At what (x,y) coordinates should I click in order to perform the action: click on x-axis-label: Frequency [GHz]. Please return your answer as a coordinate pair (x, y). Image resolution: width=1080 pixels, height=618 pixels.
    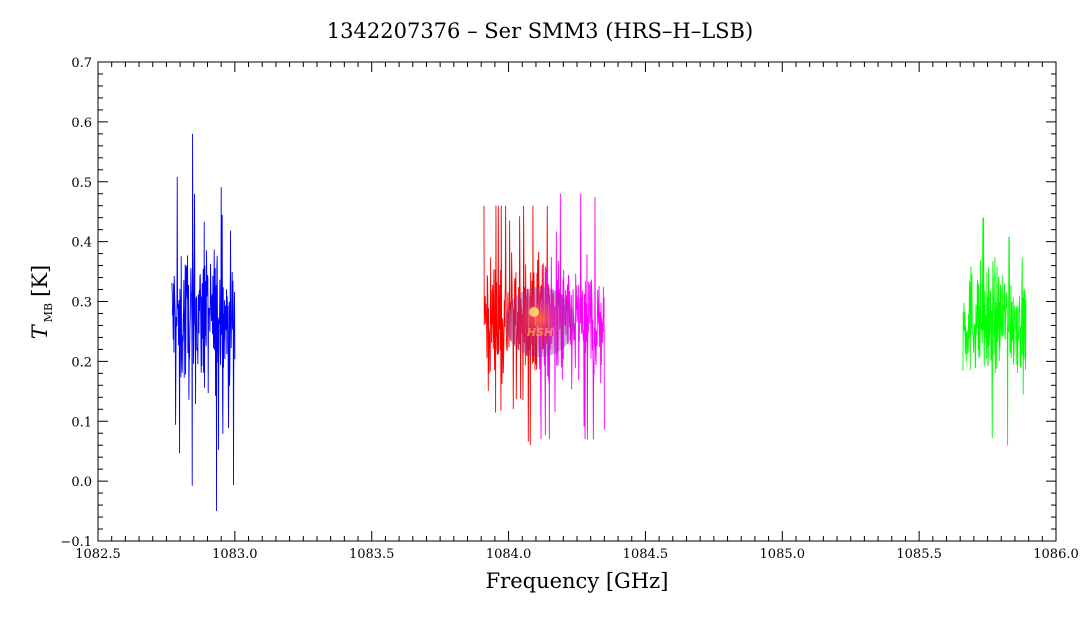
    Looking at the image, I should click on (577, 581).